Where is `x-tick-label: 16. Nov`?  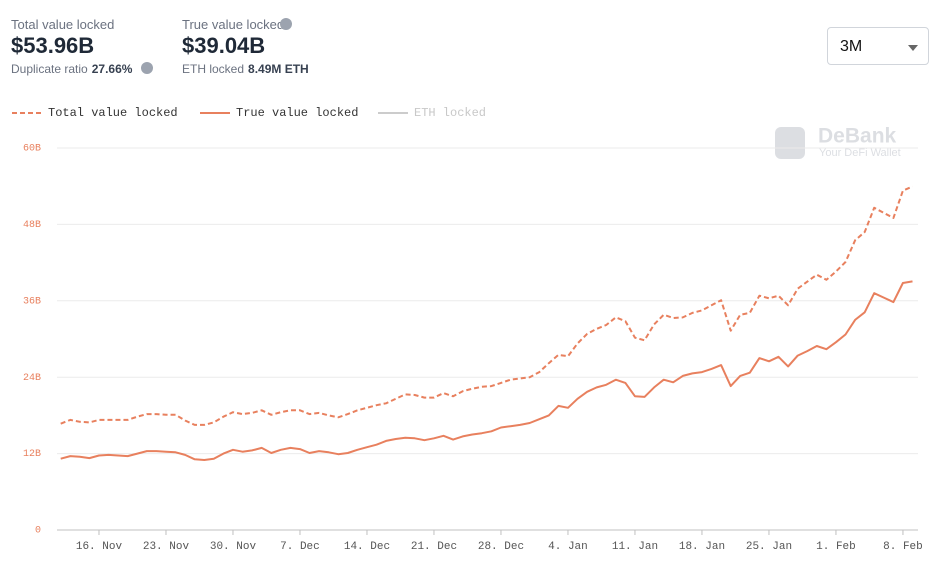 x-tick-label: 16. Nov is located at coordinates (99, 547).